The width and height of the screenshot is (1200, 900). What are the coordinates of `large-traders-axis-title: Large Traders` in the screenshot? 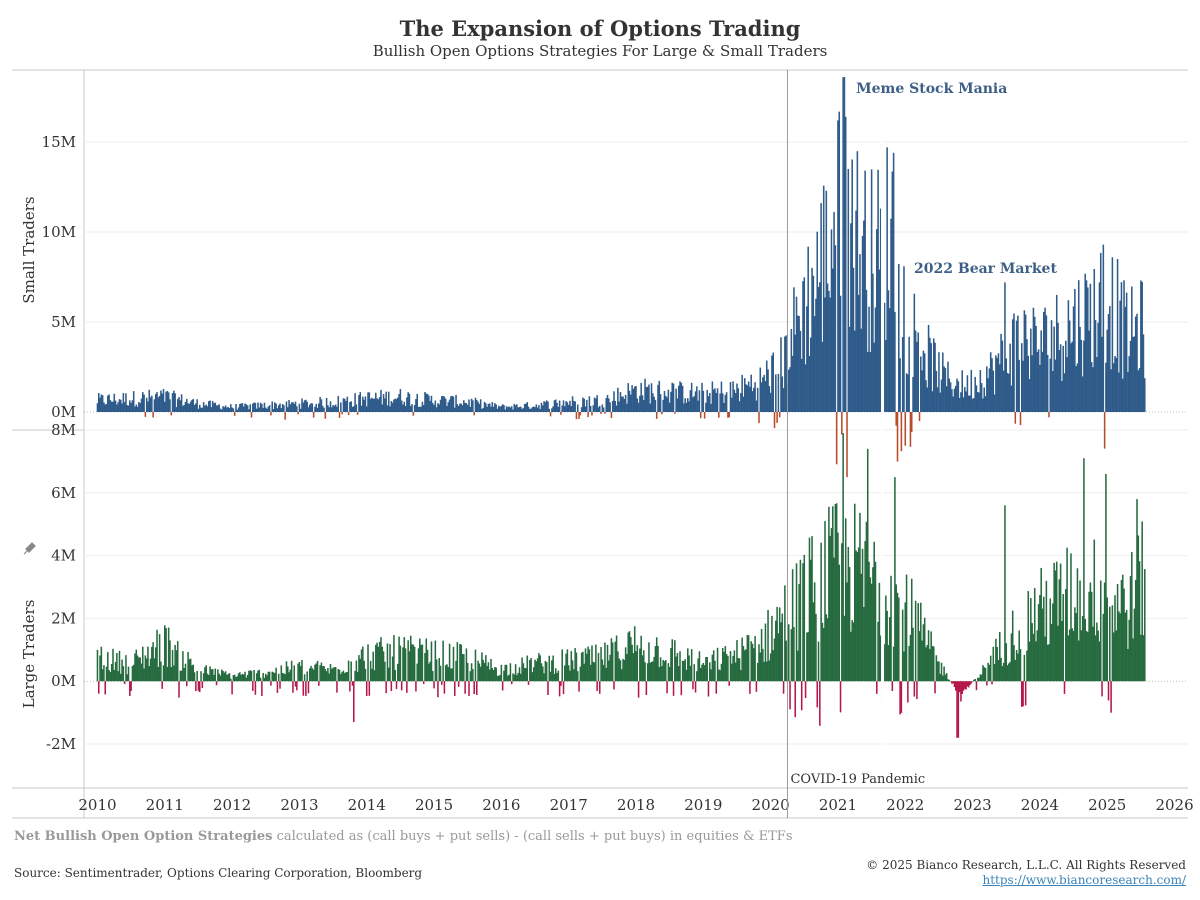 It's located at (29, 654).